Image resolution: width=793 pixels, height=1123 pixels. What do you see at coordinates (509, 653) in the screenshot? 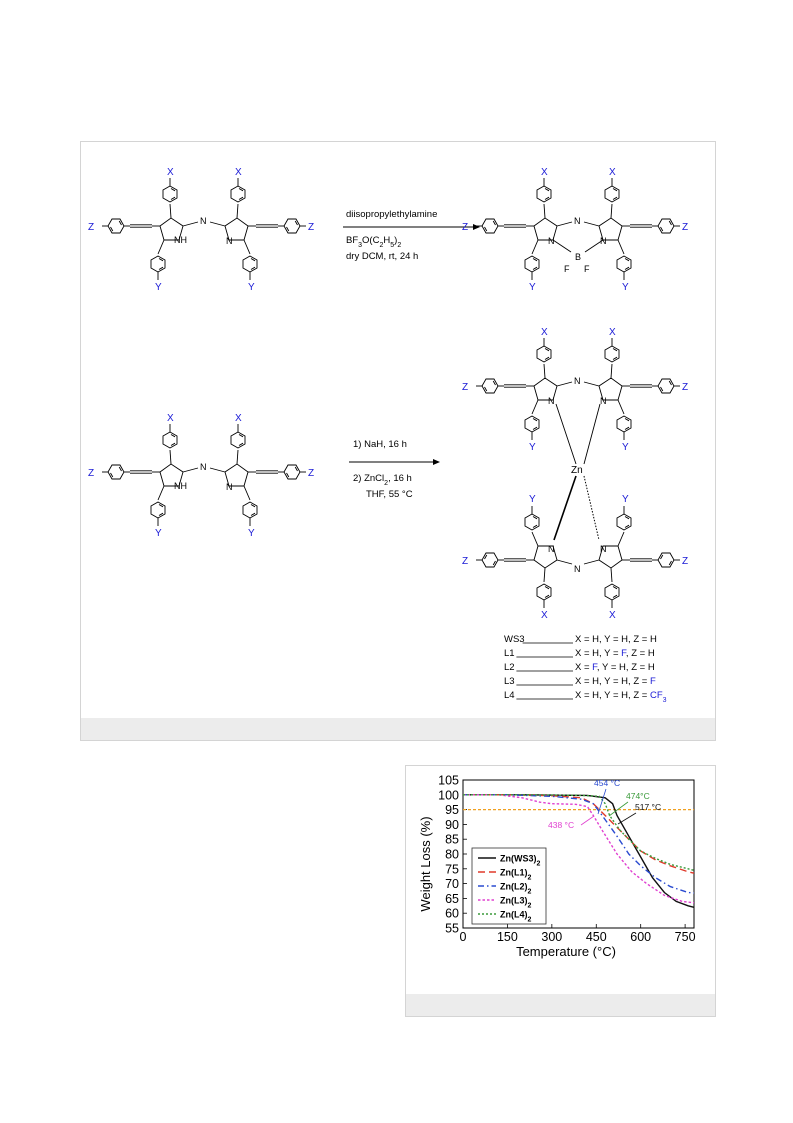
I see `ligand-row: L1` at bounding box center [509, 653].